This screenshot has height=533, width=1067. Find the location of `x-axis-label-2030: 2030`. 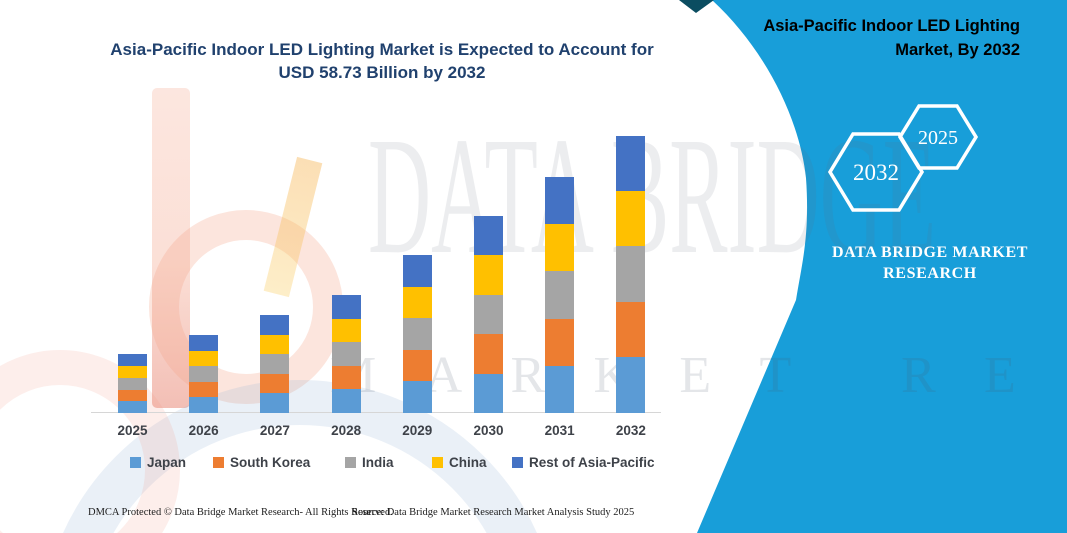

x-axis-label-2030: 2030 is located at coordinates (488, 430).